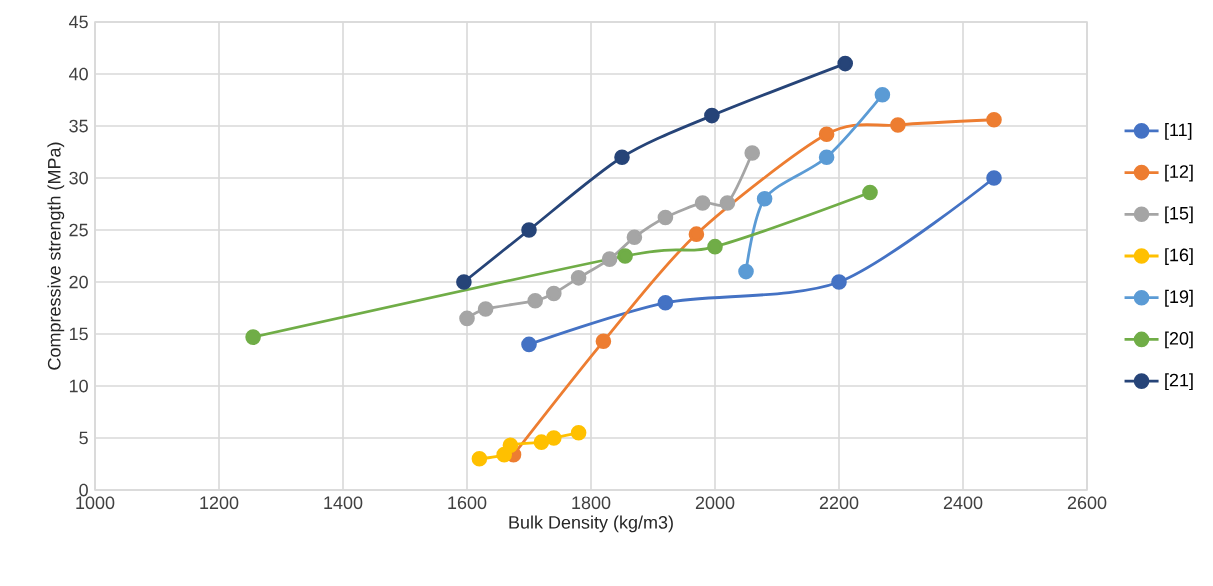 The image size is (1213, 586). What do you see at coordinates (56, 256) in the screenshot?
I see `y-axis-title: Compressive strength (MPa)` at bounding box center [56, 256].